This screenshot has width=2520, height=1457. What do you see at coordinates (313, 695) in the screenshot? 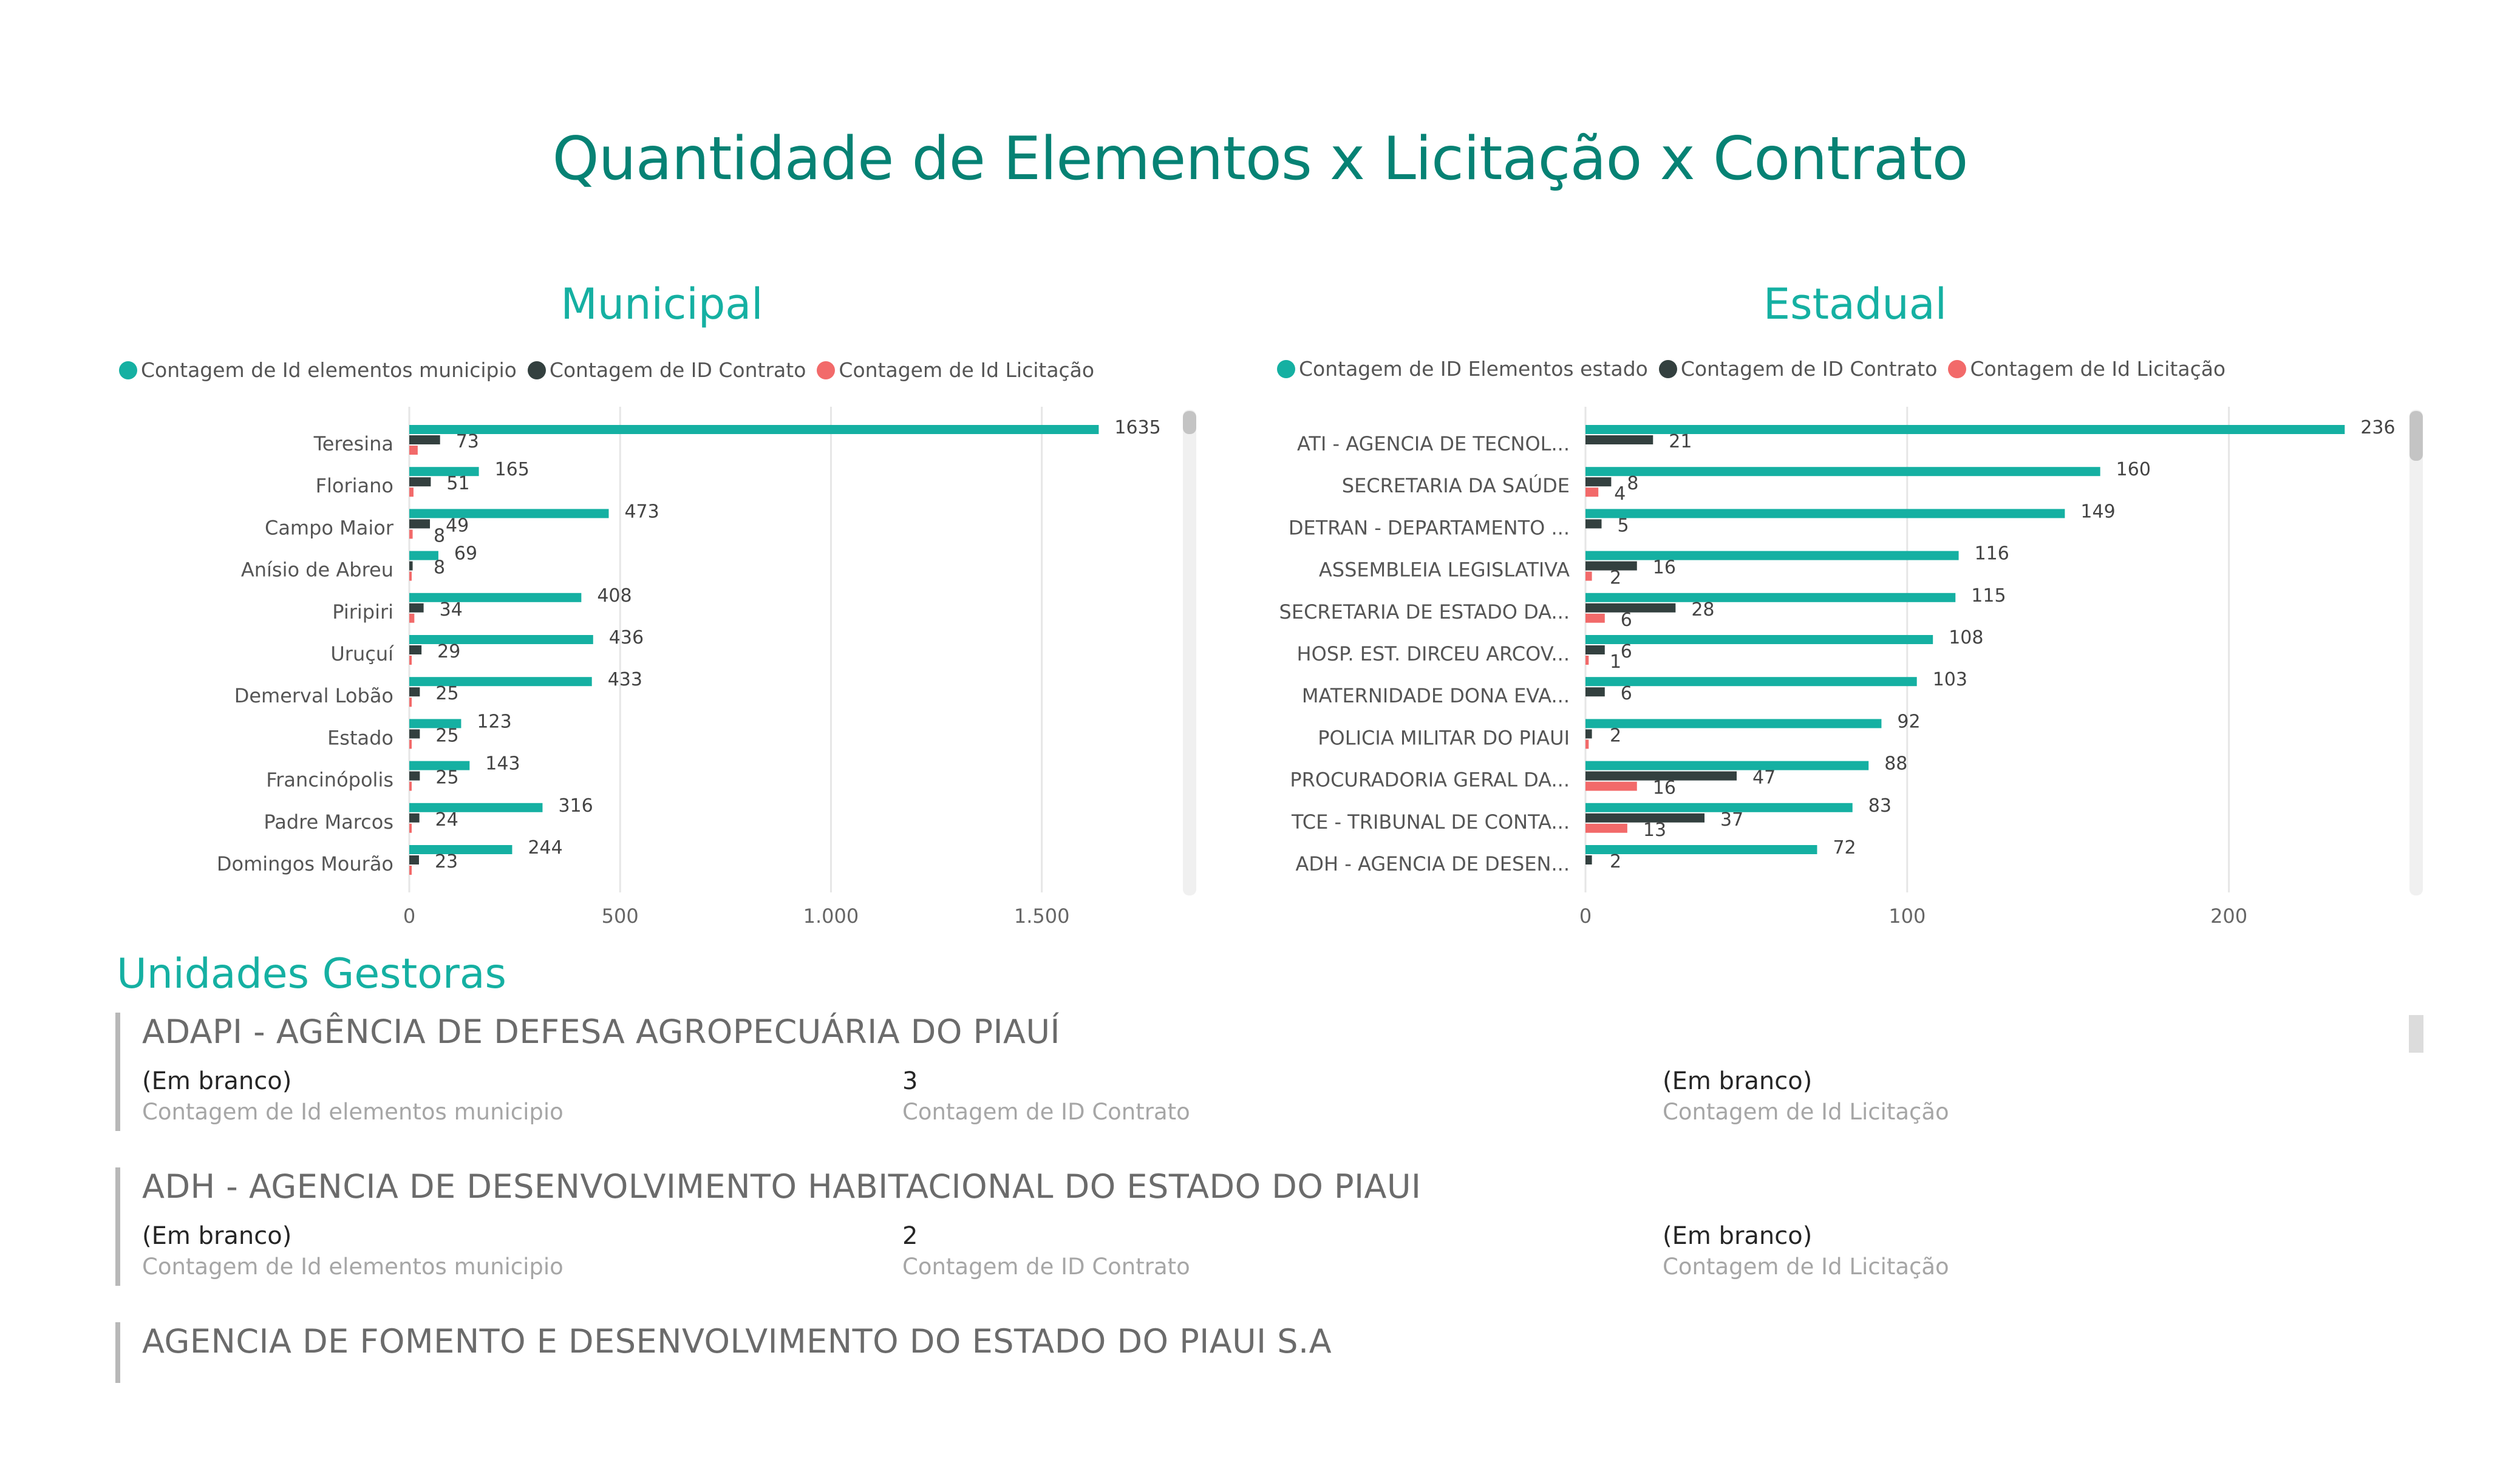
I see `municipal-category-label: Demerval Lobão` at bounding box center [313, 695].